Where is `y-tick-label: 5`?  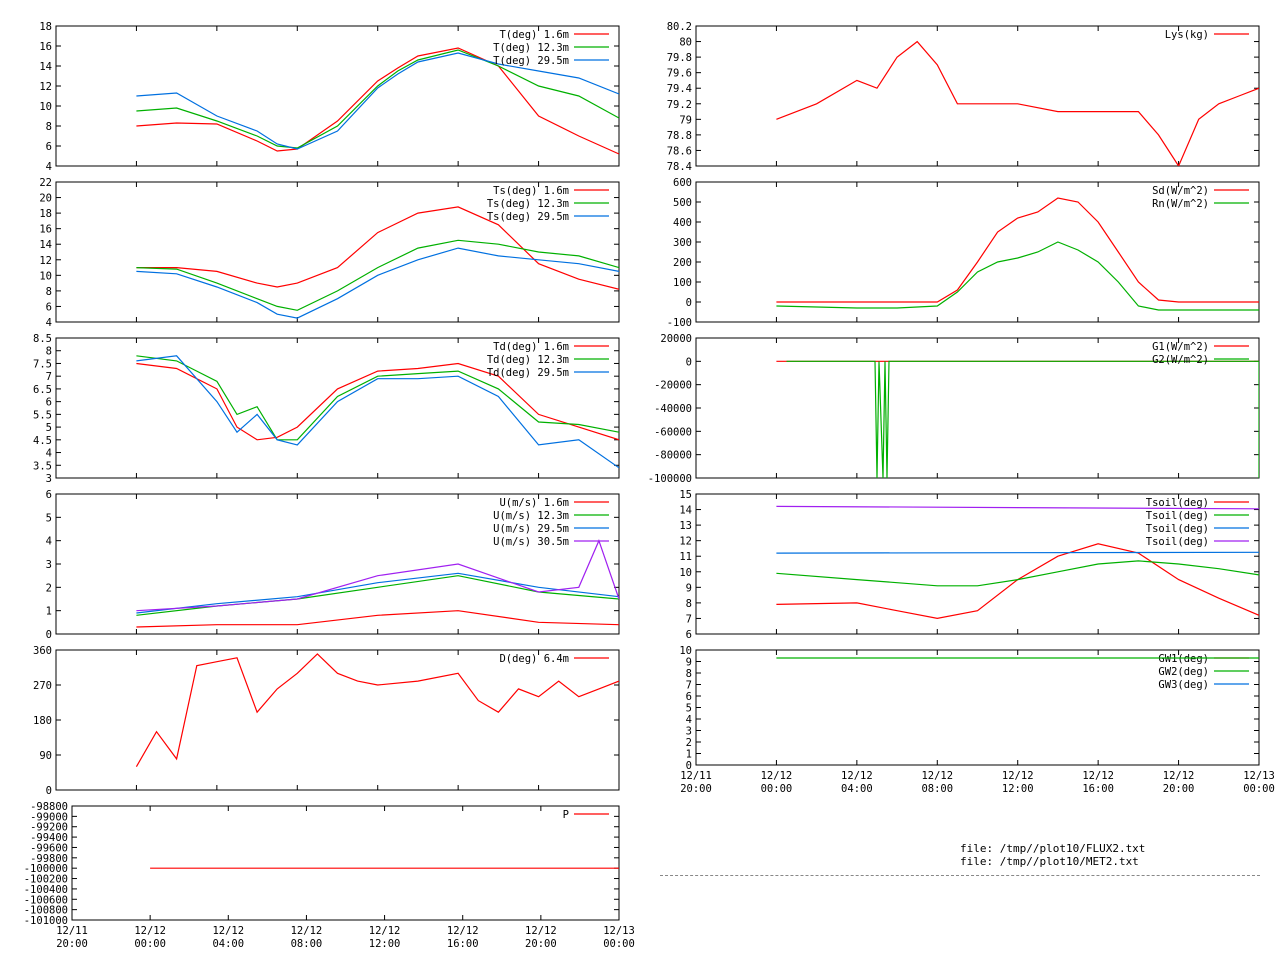
y-tick-label: 5 is located at coordinates (689, 709).